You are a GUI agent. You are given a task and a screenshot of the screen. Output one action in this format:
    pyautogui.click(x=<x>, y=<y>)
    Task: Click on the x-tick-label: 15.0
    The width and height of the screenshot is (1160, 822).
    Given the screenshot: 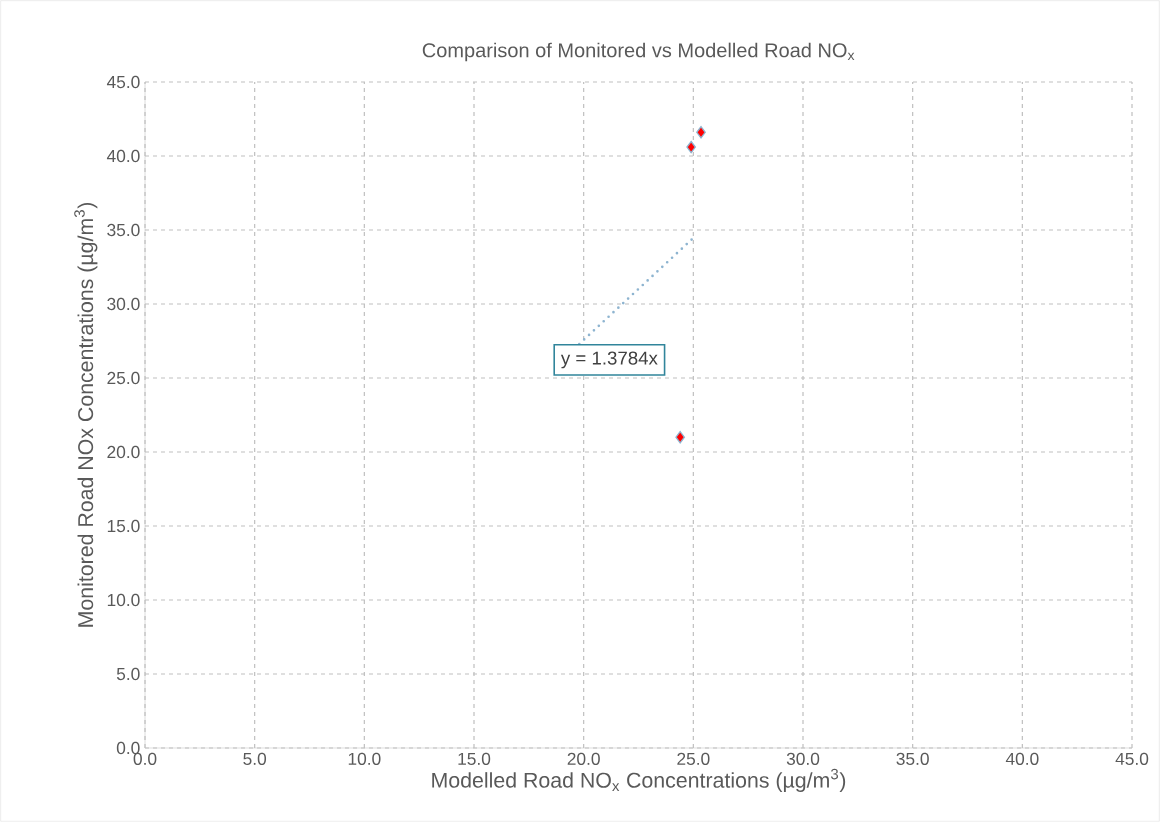 What is the action you would take?
    pyautogui.click(x=474, y=758)
    